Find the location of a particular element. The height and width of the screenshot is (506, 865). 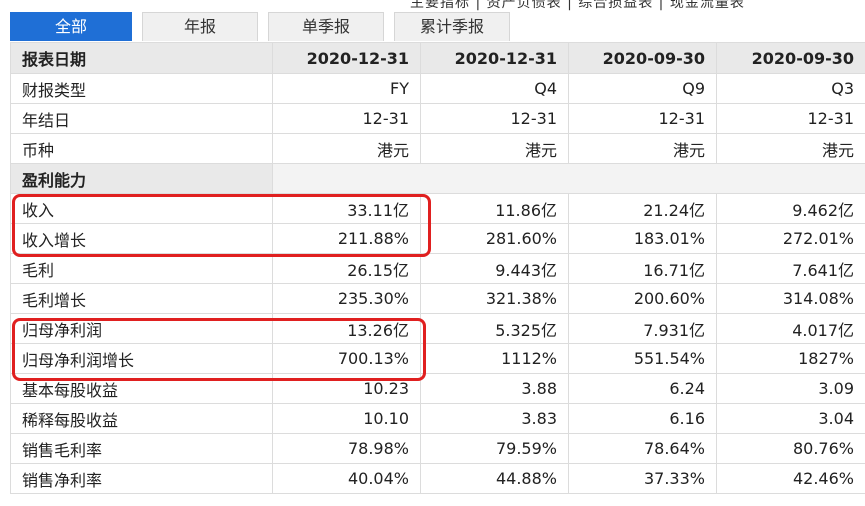

cell-value: 21.24亿 is located at coordinates (642, 208).